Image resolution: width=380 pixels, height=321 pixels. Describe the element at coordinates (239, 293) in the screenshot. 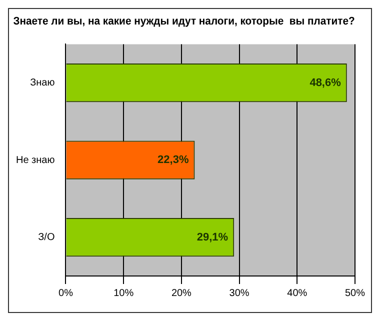

I see `x-tick-label: 30%` at that location.